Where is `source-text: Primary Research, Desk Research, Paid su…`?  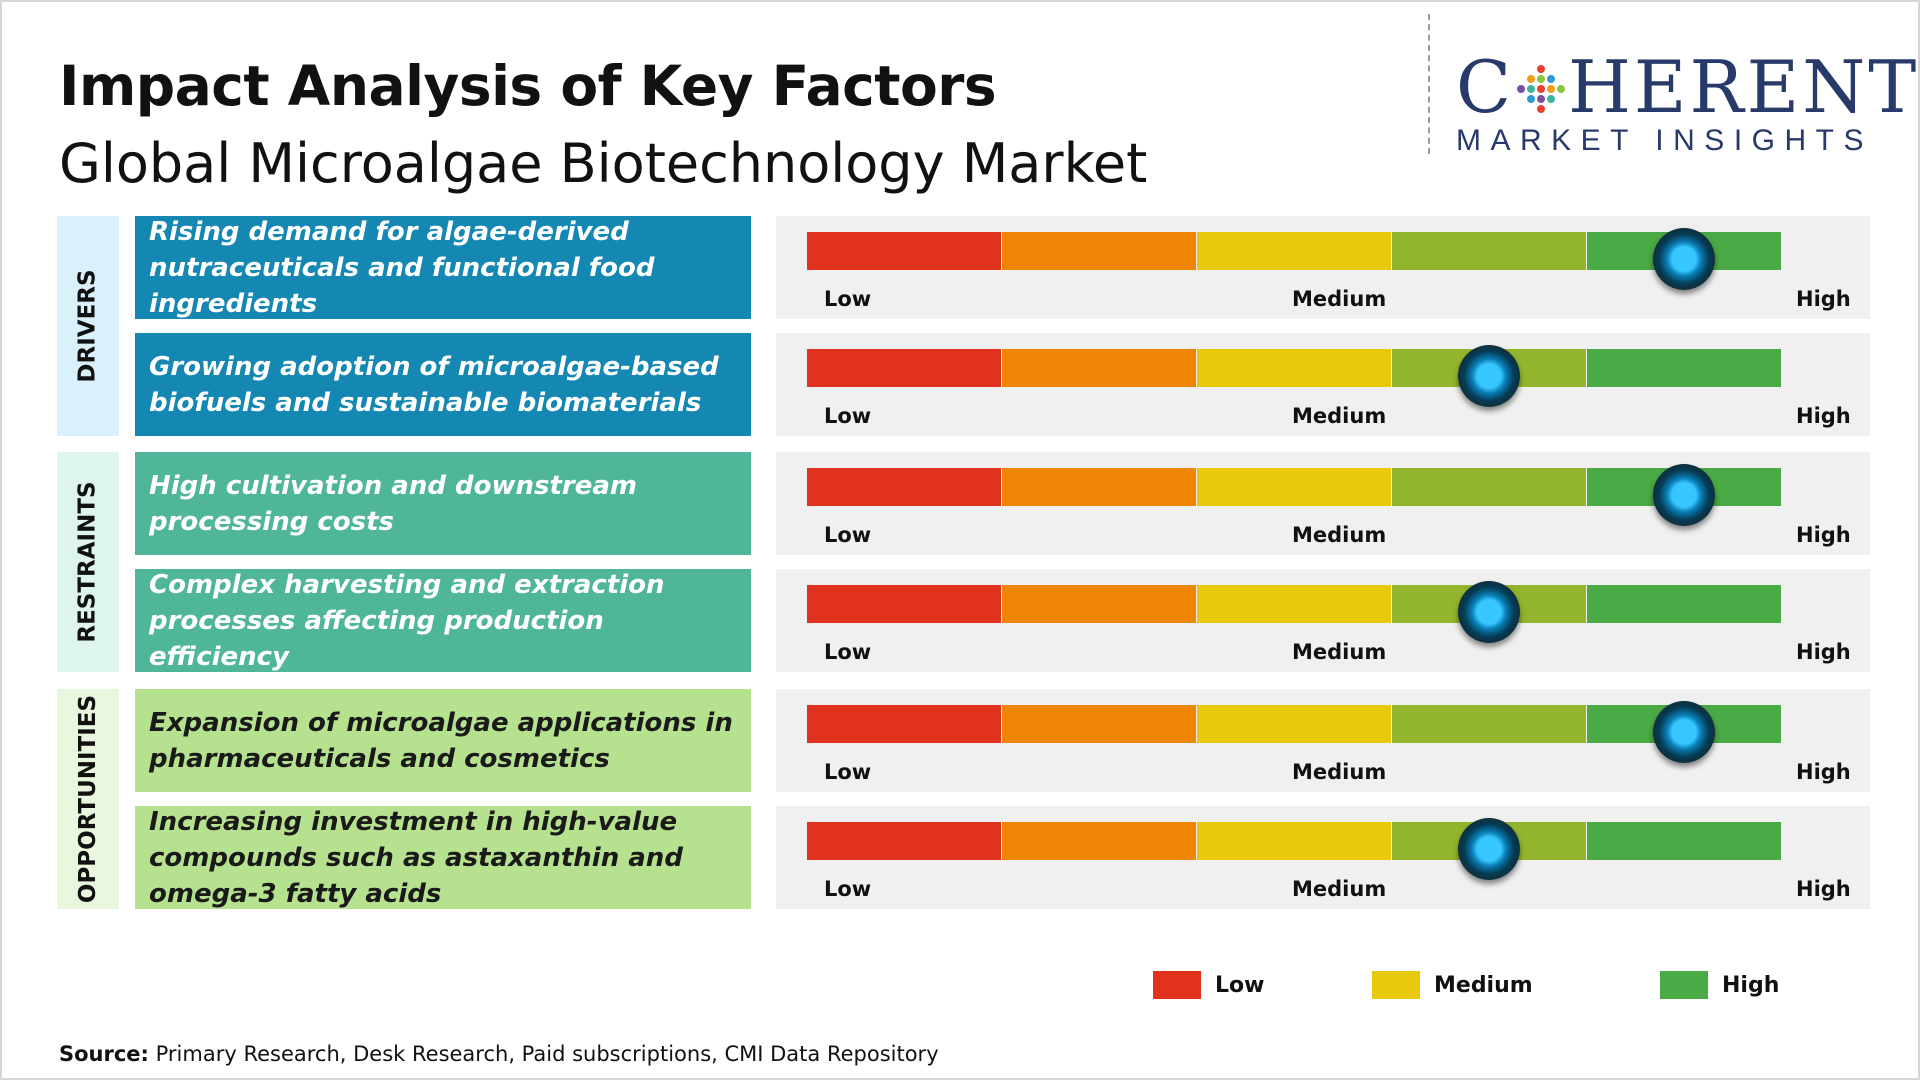 source-text: Primary Research, Desk Research, Paid su… is located at coordinates (543, 1054).